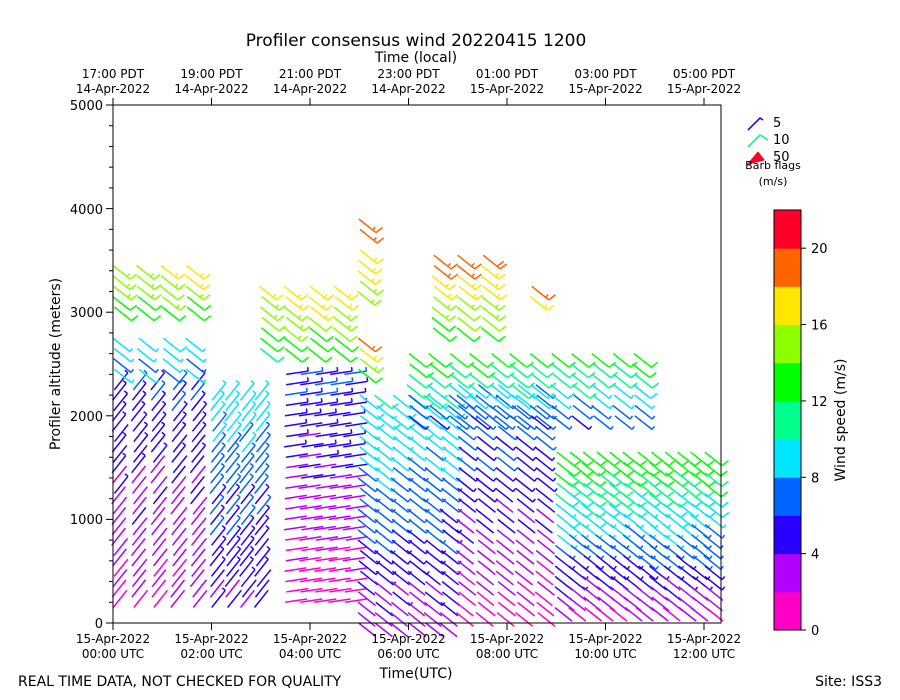  Describe the element at coordinates (605, 654) in the screenshot. I see `x-tick-time: 10:00 UTC` at that location.